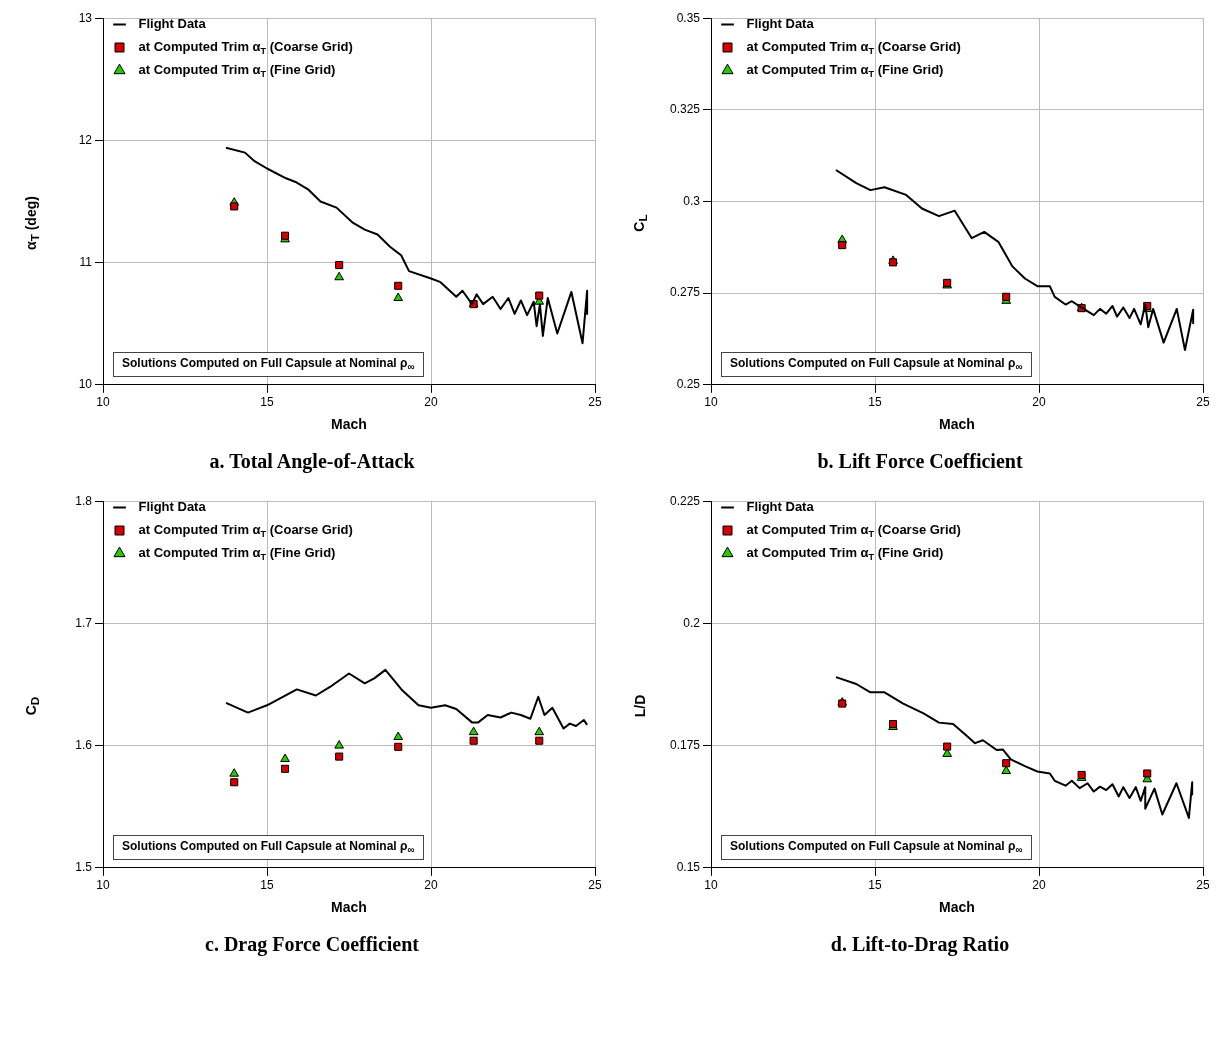 The width and height of the screenshot is (1232, 1051). What do you see at coordinates (685, 500) in the screenshot?
I see `y-tick-label: 0.225` at bounding box center [685, 500].